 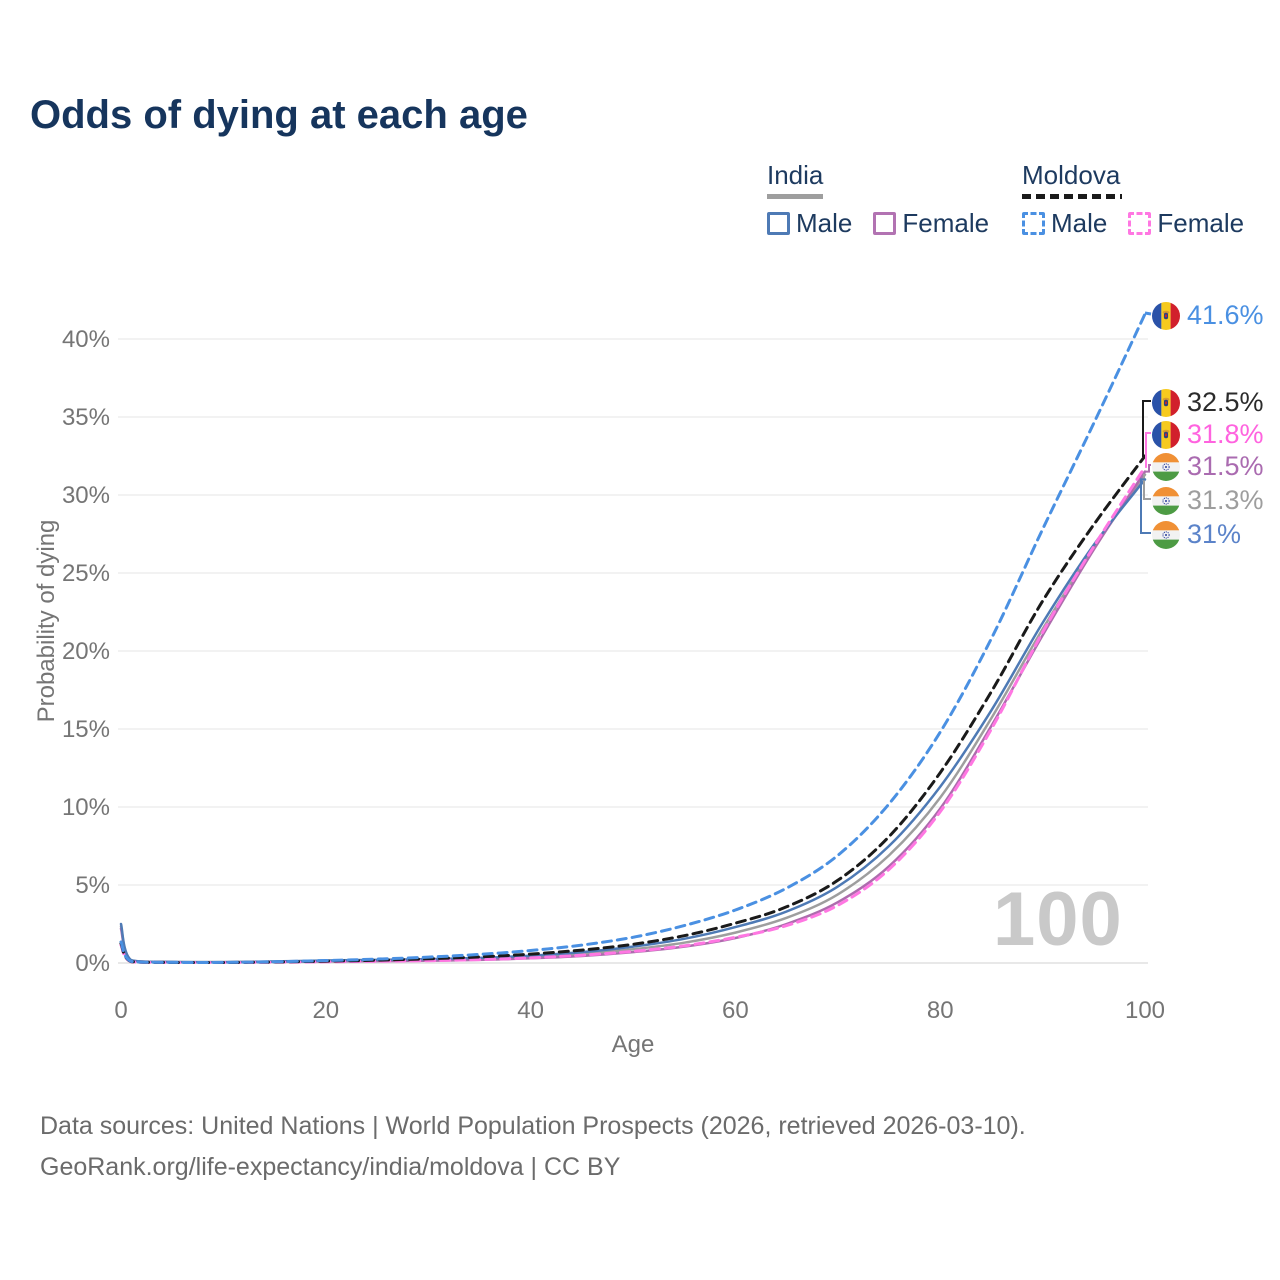 What do you see at coordinates (1148, 450) in the screenshot?
I see `leader-moldova-female` at bounding box center [1148, 450].